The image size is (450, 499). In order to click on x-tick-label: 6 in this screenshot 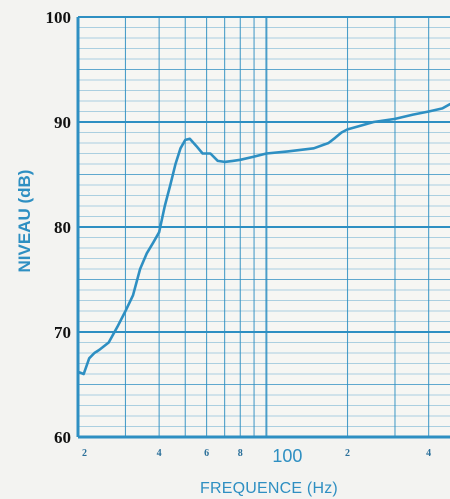, I will do `click(206, 453)`.